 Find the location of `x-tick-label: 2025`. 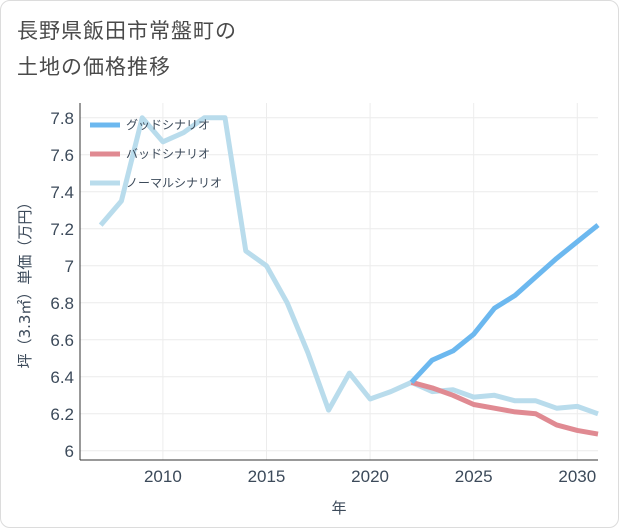

x-tick-label: 2025 is located at coordinates (474, 476).